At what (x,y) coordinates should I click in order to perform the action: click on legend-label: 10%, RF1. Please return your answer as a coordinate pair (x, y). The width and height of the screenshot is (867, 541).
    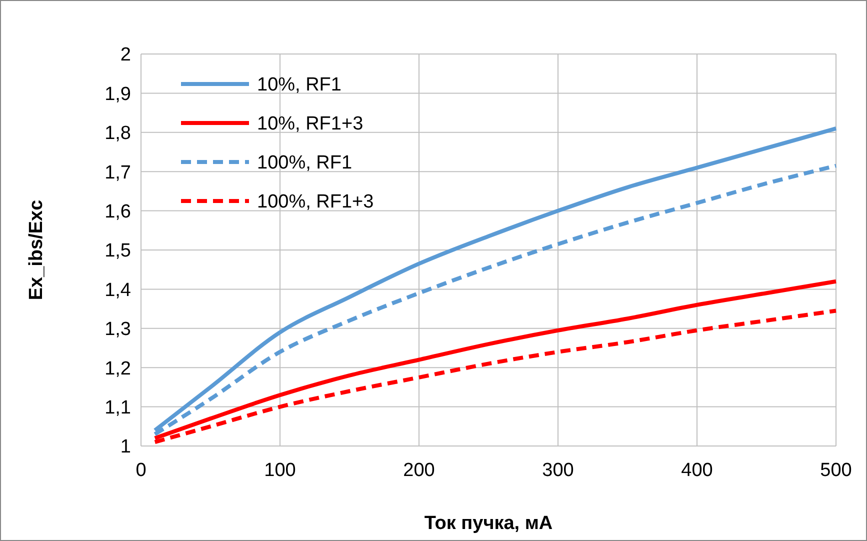
    Looking at the image, I should click on (299, 85).